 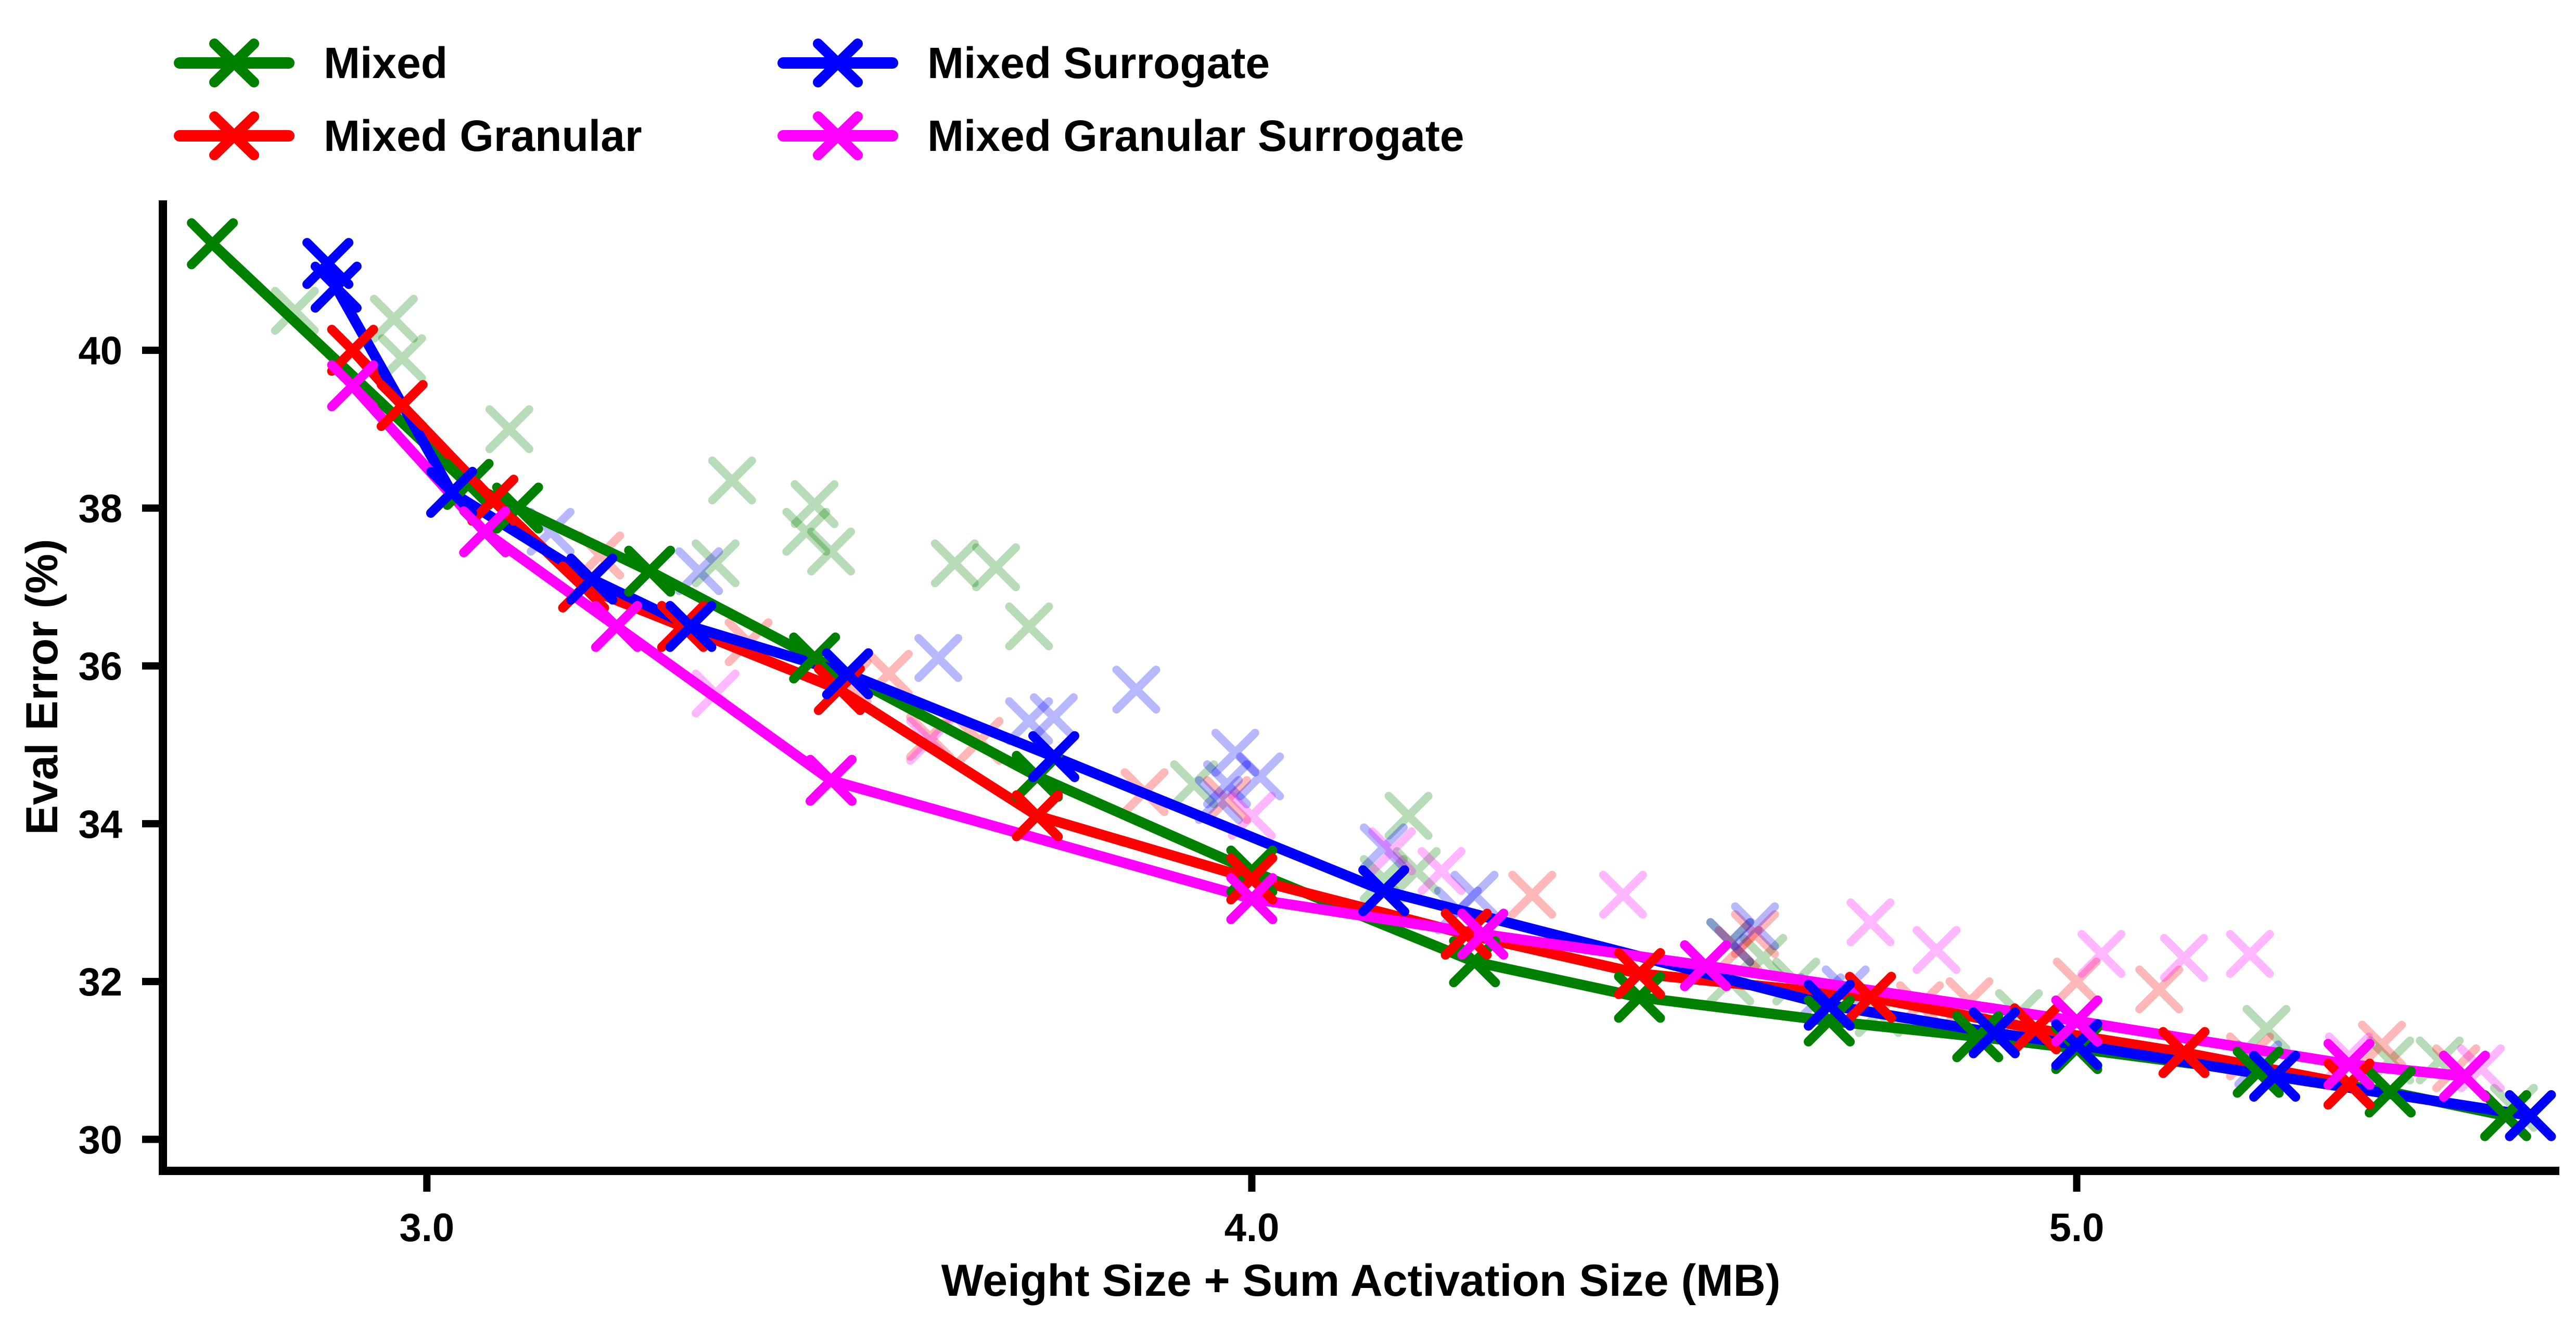 What do you see at coordinates (426, 1228) in the screenshot?
I see `x-tick-label: 3.0` at bounding box center [426, 1228].